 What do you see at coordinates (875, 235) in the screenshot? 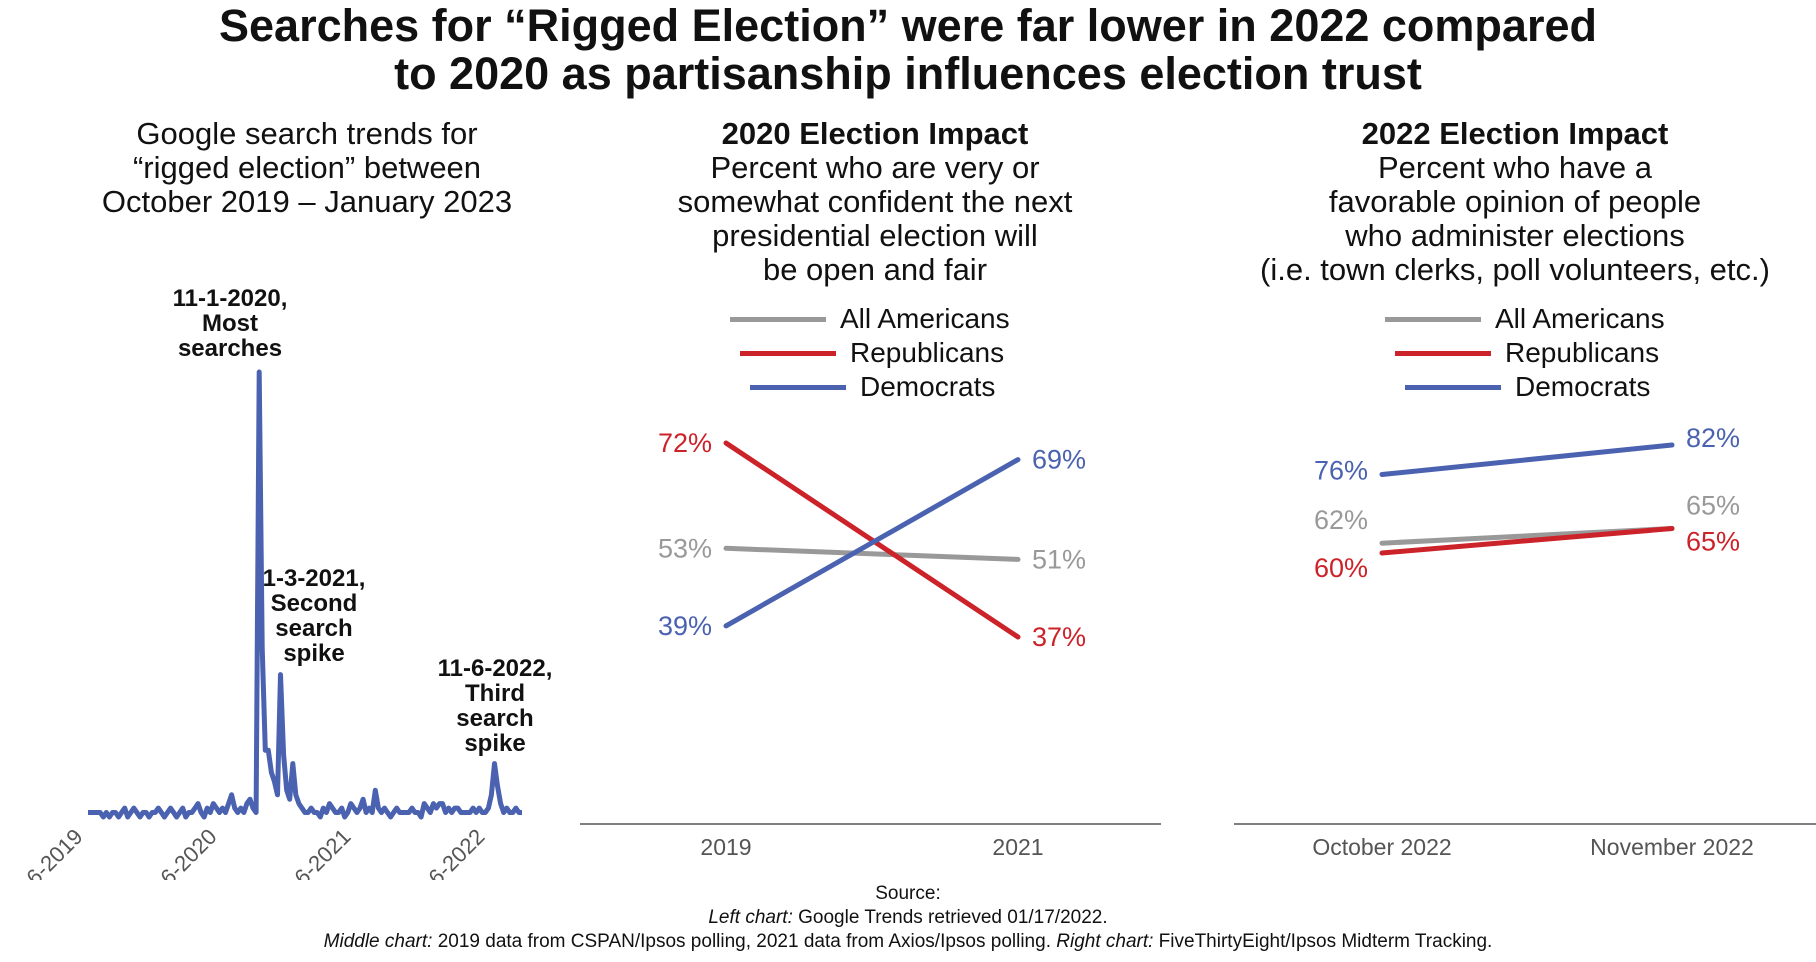
I see `subtitle-line: presidential election will` at bounding box center [875, 235].